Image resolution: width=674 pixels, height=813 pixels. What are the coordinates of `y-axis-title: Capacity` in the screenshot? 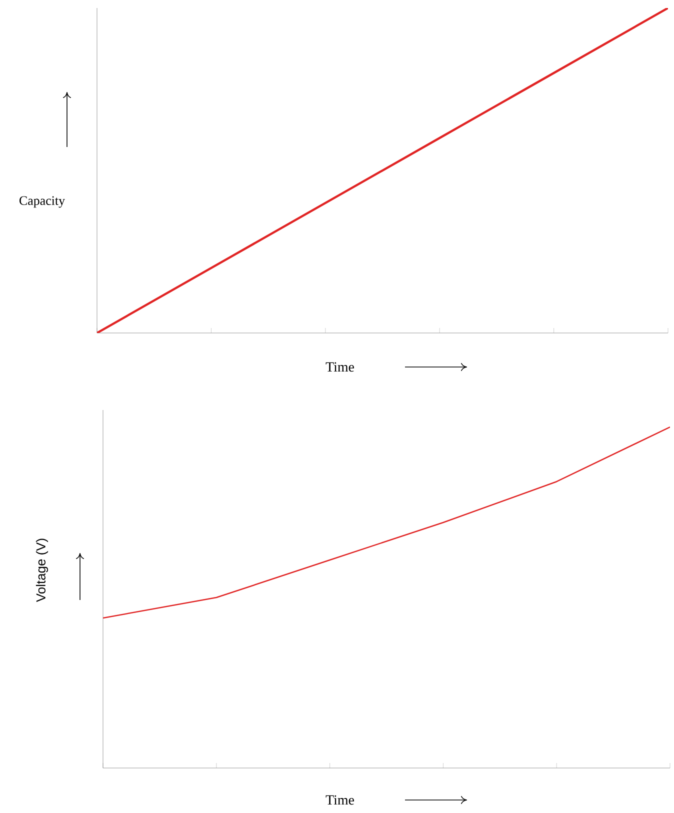 It's located at (42, 202).